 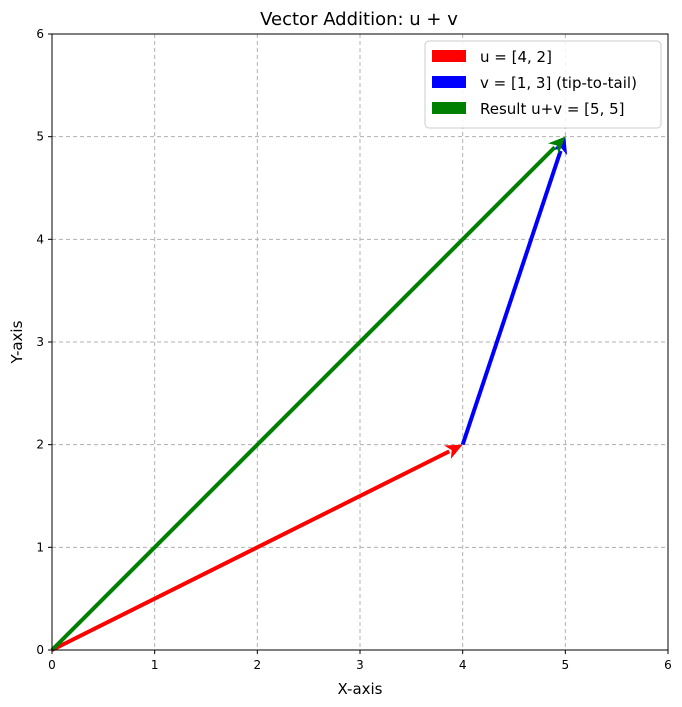 I want to click on x-tick-label: 5, so click(x=566, y=665).